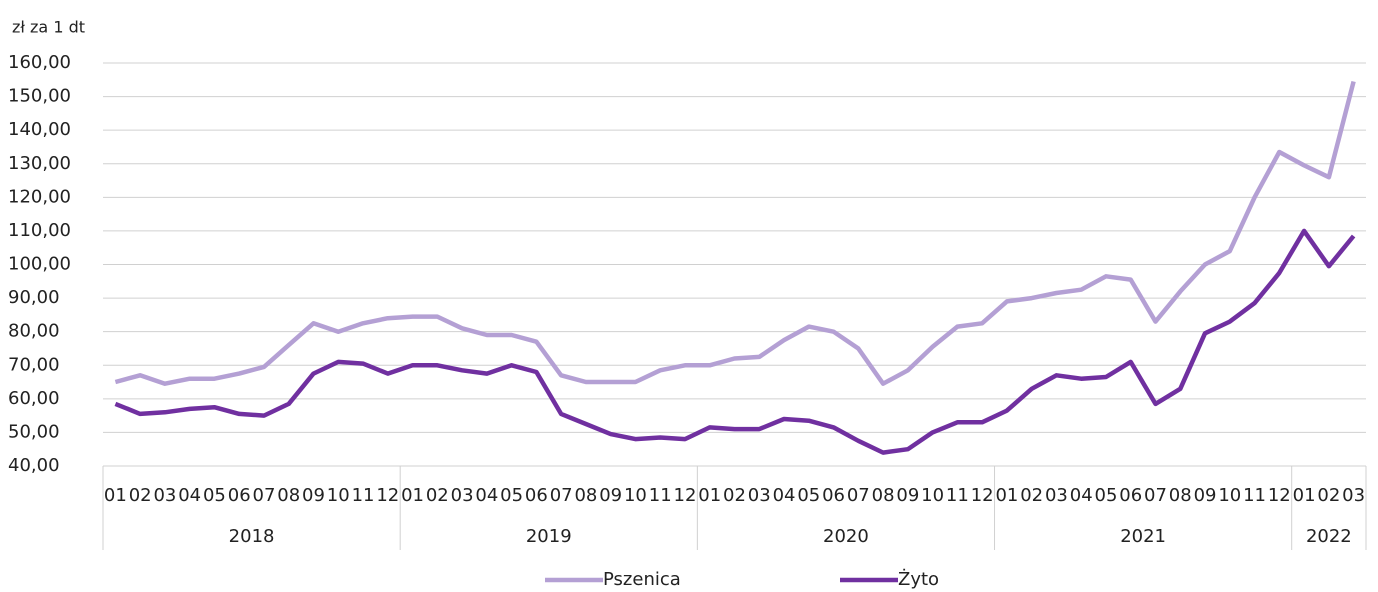 The height and width of the screenshot is (592, 1378). I want to click on y-tick-label: 120,00, so click(39, 196).